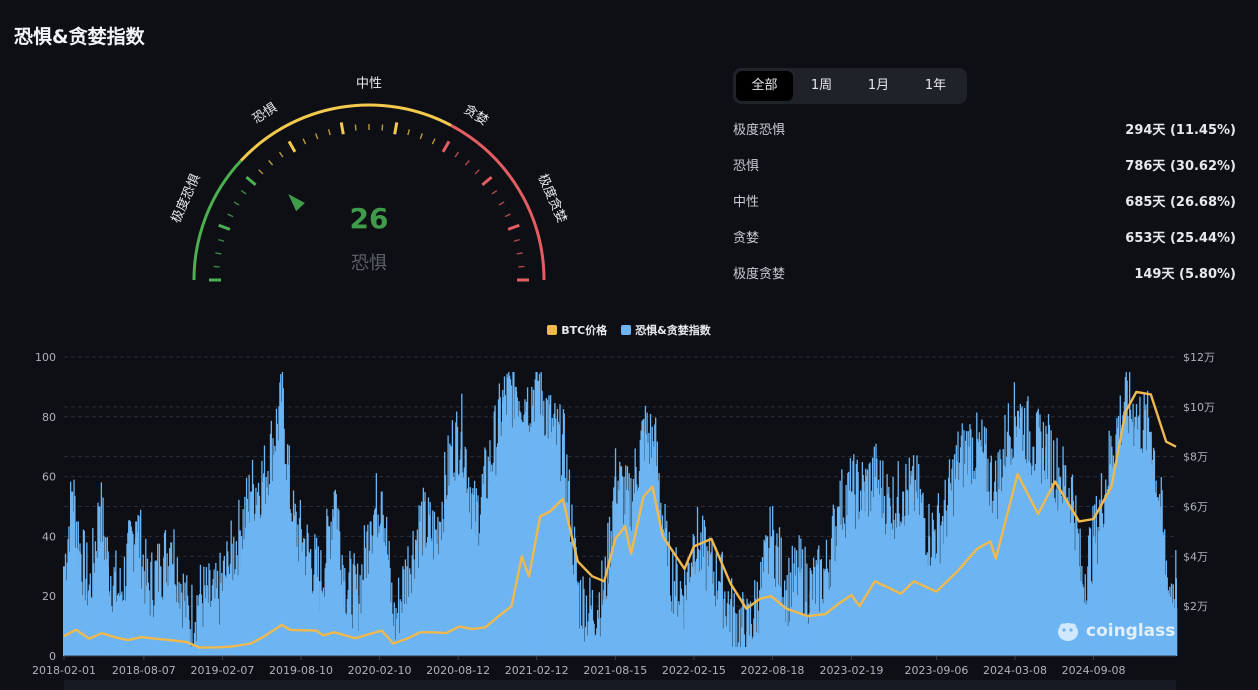 The height and width of the screenshot is (690, 1258). I want to click on y-right-tick-label: $10万, so click(1199, 407).